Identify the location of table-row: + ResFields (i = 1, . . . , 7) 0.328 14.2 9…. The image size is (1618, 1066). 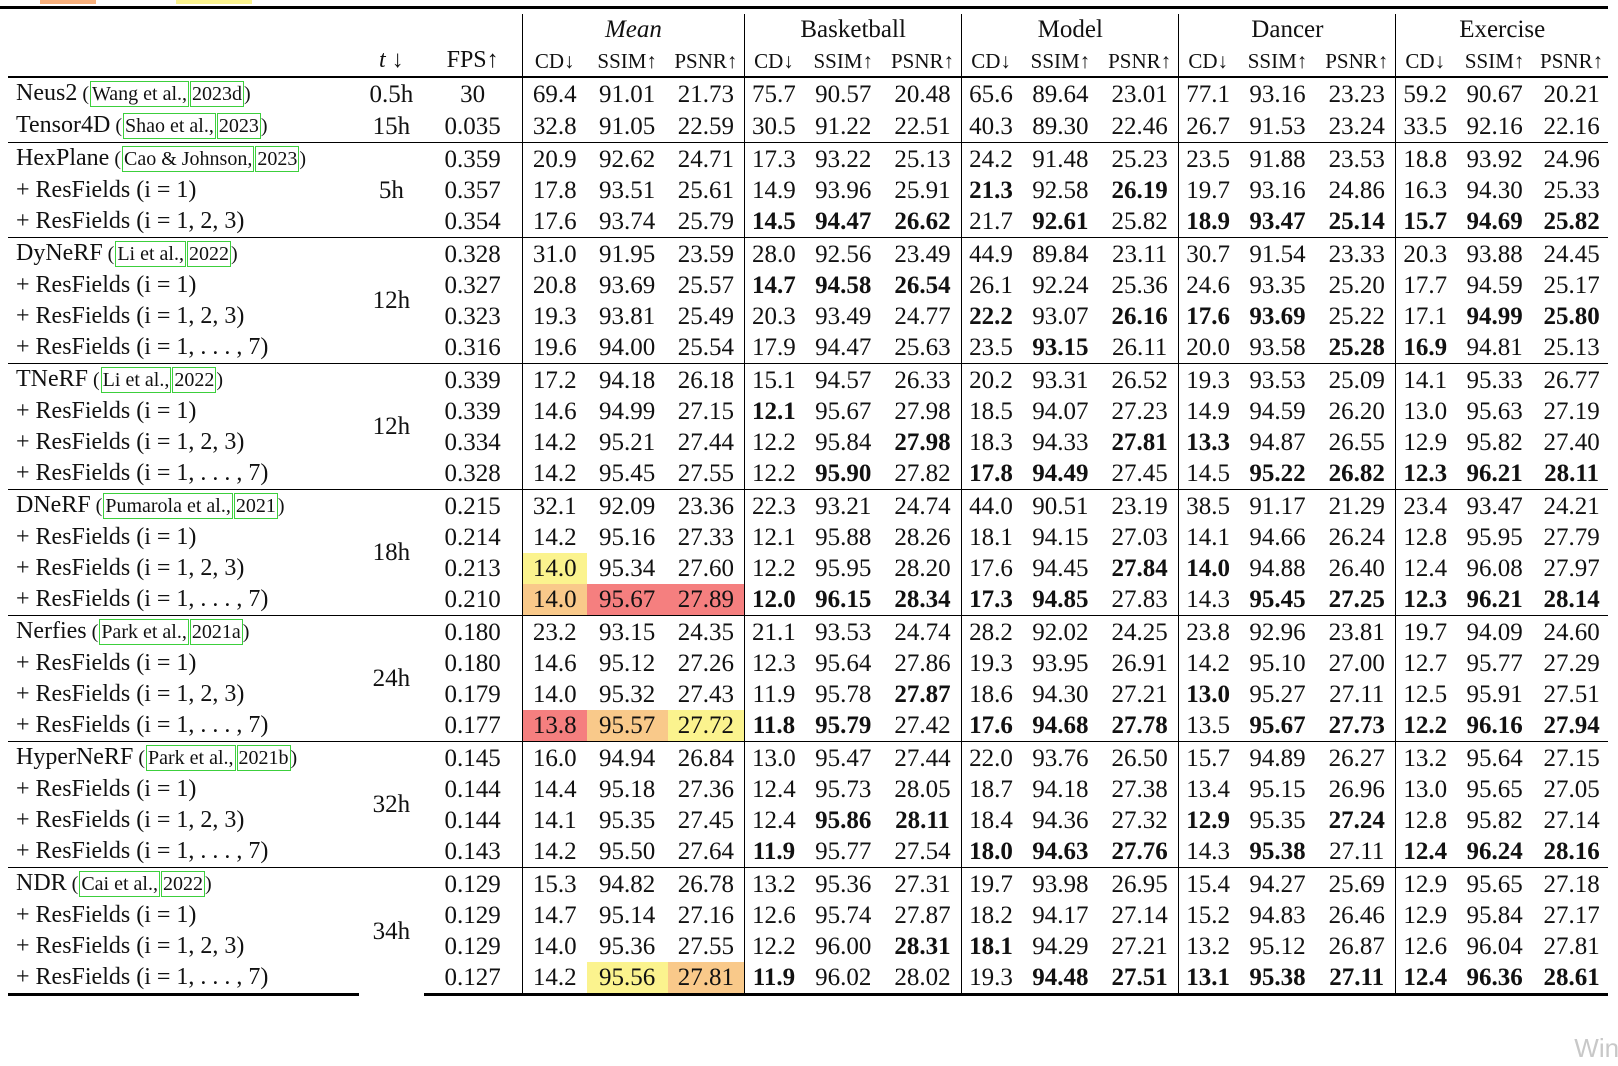
(808, 474).